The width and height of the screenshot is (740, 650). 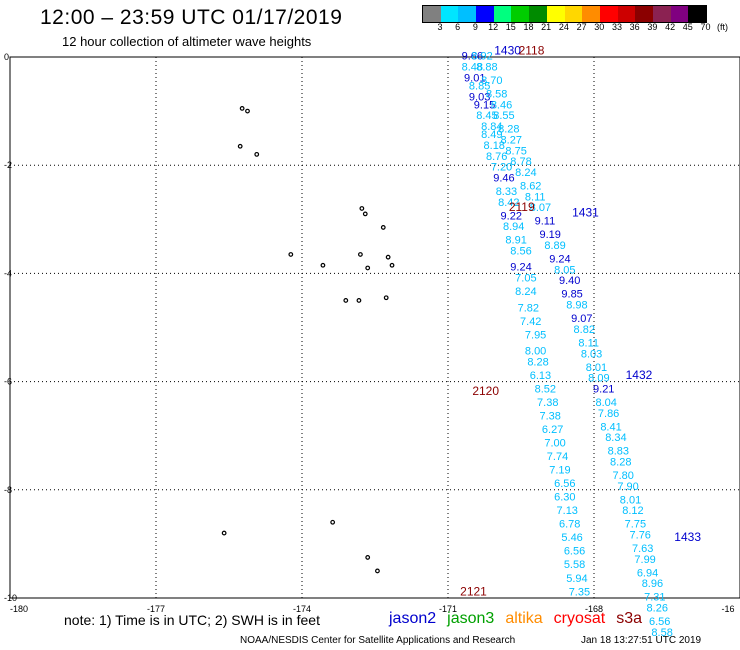 What do you see at coordinates (503, 116) in the screenshot?
I see `wave-height-reading: 8.55` at bounding box center [503, 116].